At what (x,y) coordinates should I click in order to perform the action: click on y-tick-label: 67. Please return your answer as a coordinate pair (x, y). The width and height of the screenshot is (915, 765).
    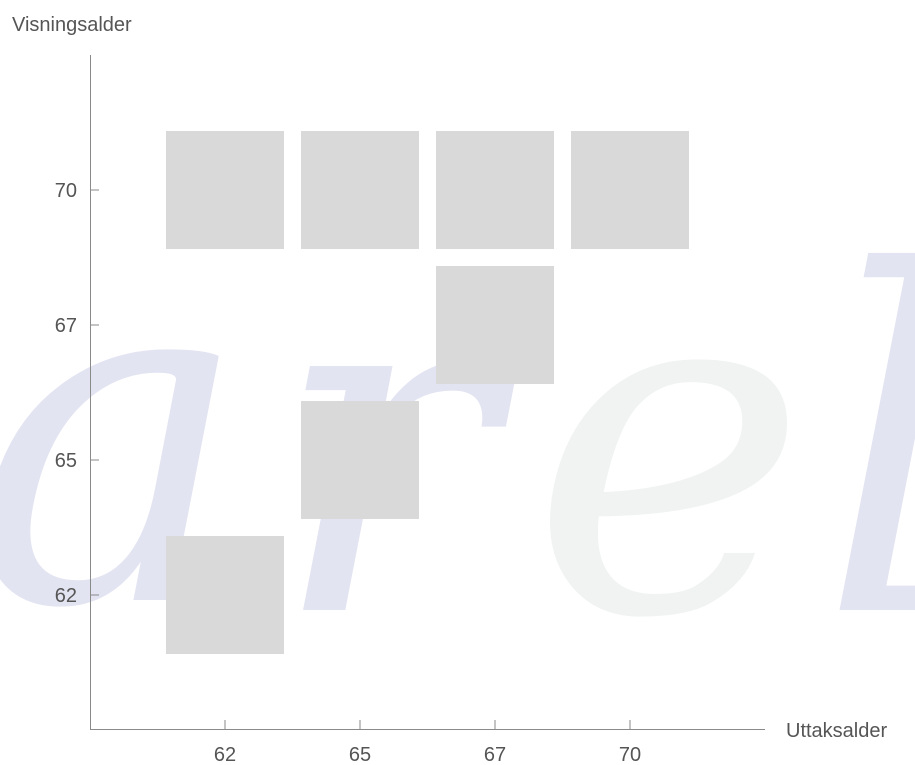
    Looking at the image, I should click on (66, 326).